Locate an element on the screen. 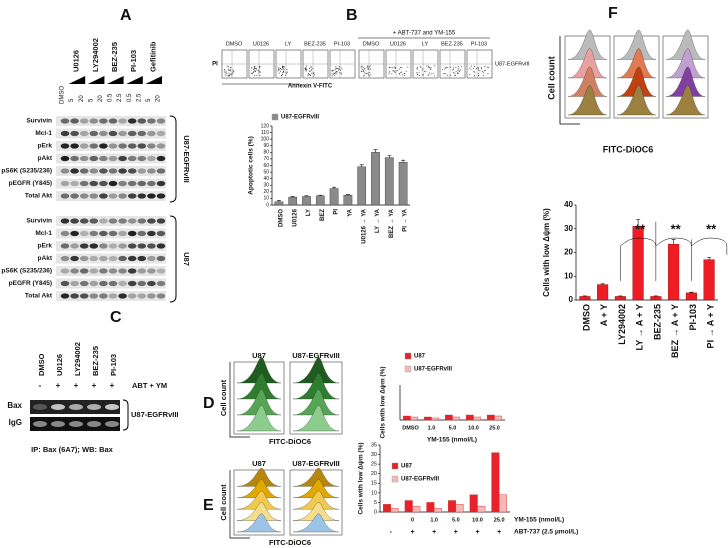 Image resolution: width=728 pixels, height=548 pixels. y-tick-label: 20 is located at coordinates (568, 252).